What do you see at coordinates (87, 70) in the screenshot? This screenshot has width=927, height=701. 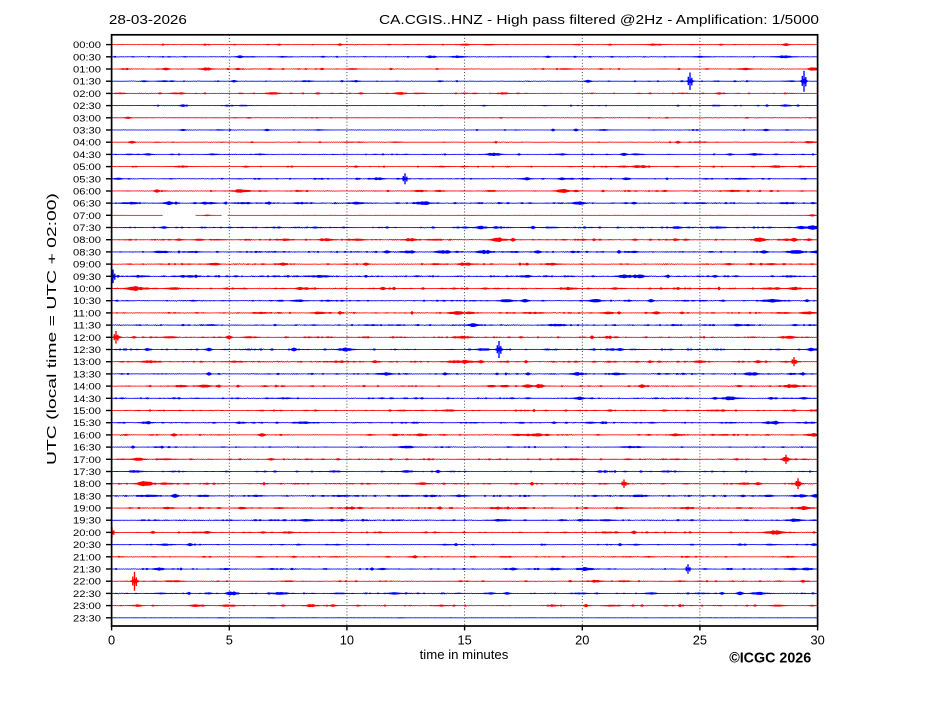 I see `svg-text: 01:00` at bounding box center [87, 70].